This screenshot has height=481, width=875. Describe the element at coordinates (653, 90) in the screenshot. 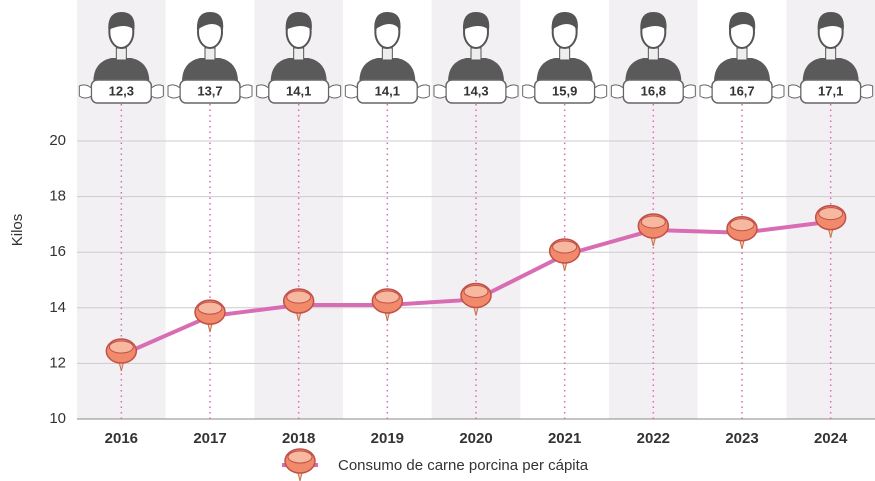

I see `value-label: 16,8` at that location.